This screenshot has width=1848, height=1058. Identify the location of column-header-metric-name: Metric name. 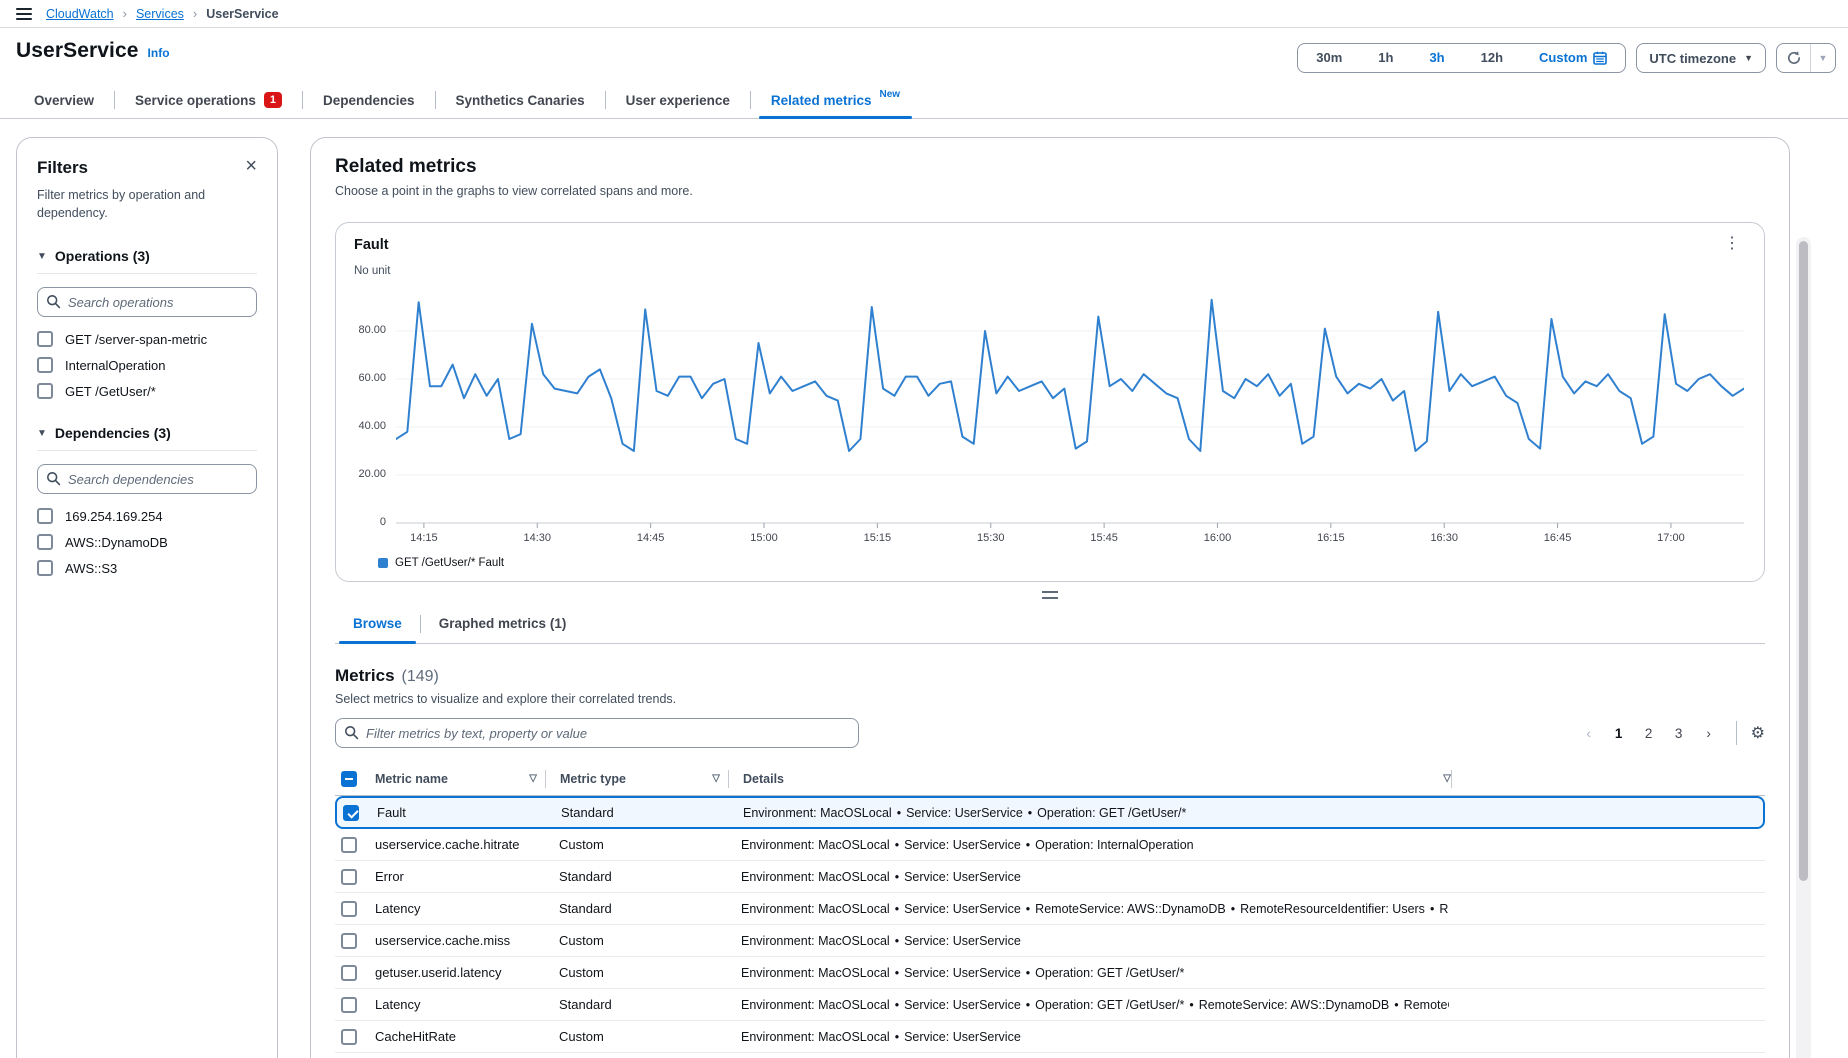
(411, 778).